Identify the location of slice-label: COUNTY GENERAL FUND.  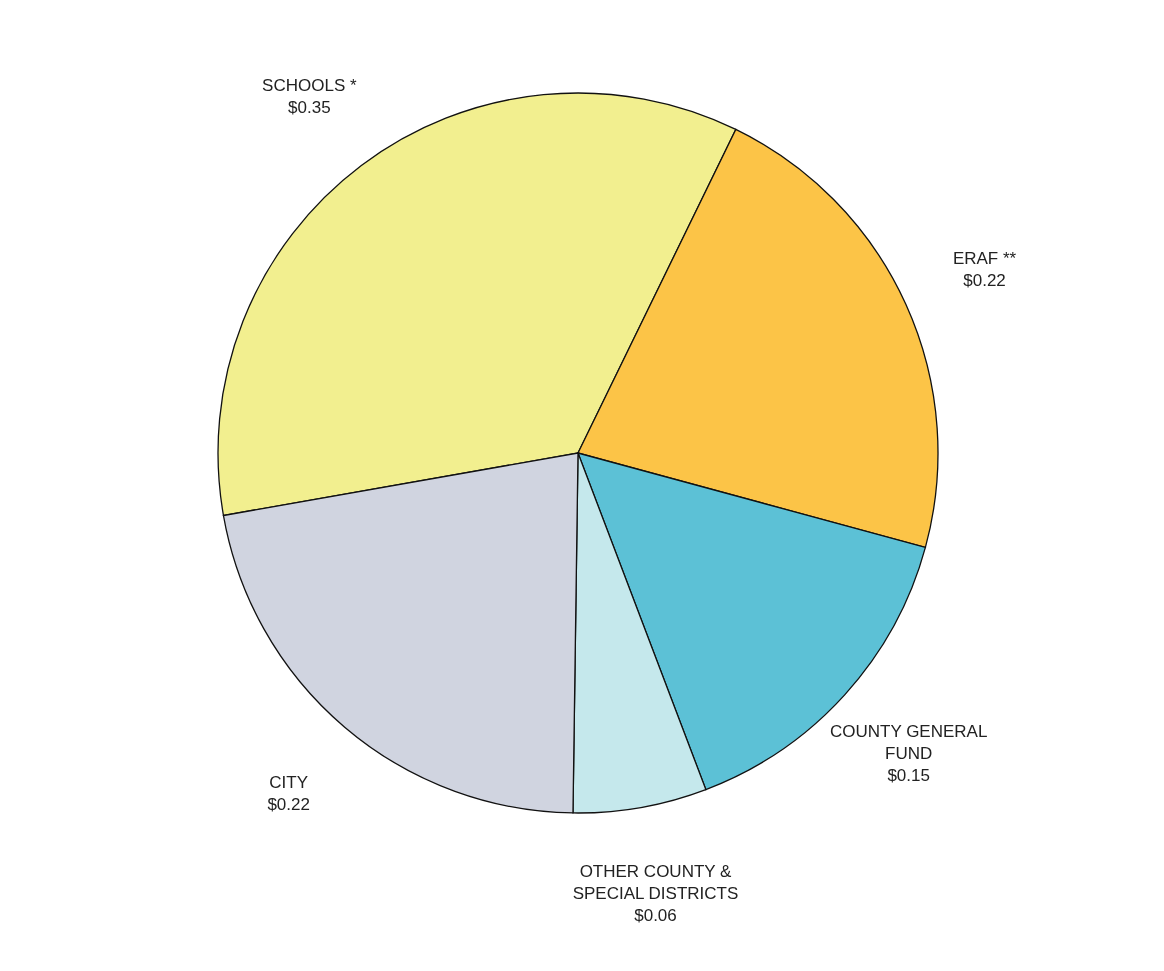
(908, 742).